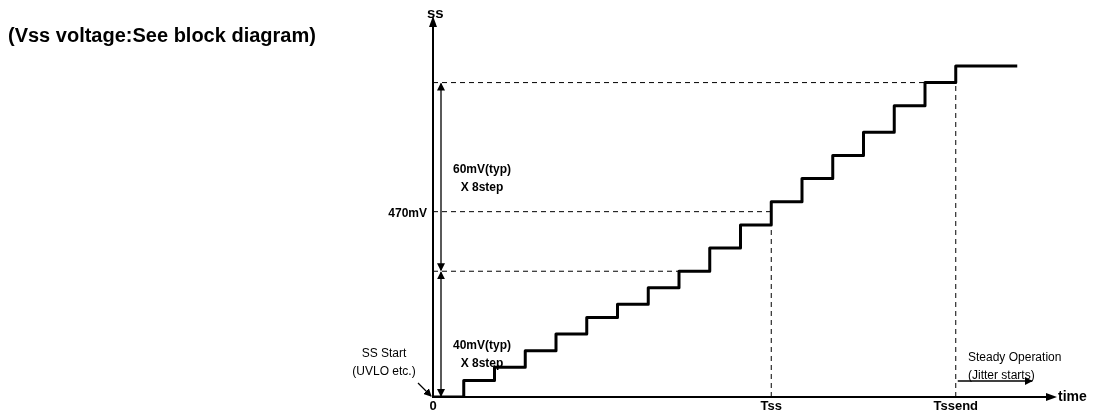 Image resolution: width=1096 pixels, height=419 pixels. Describe the element at coordinates (162, 35) in the screenshot. I see `text: (Vss voltage:See block diagram)` at that location.